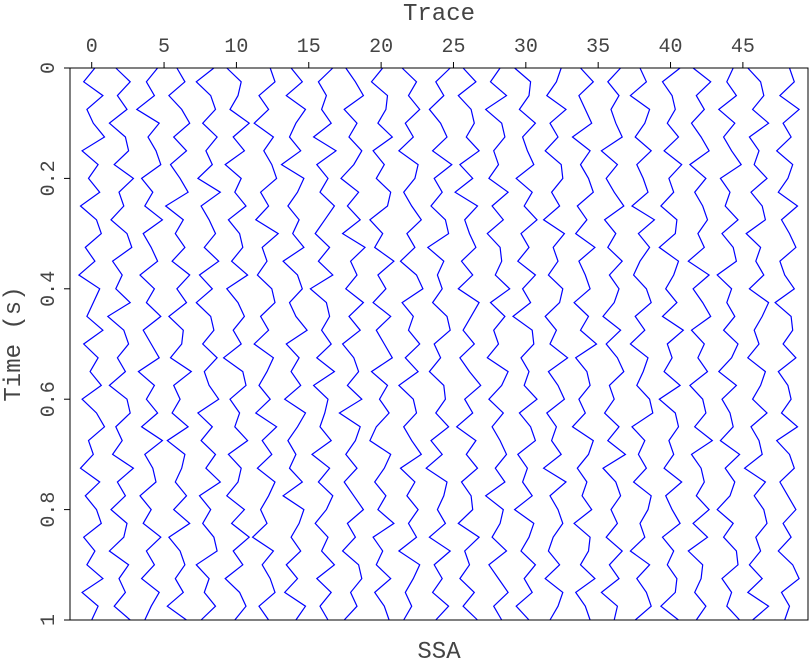 This screenshot has height=660, width=809. What do you see at coordinates (49, 510) in the screenshot?
I see `y-tick-label: 0.8` at bounding box center [49, 510].